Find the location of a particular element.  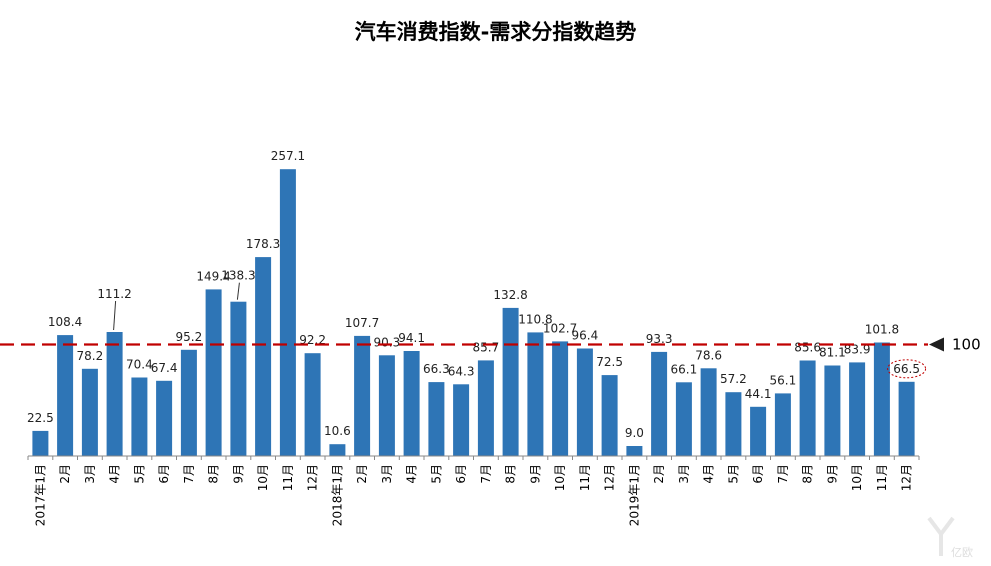

data-label: 66.3 is located at coordinates (436, 369).